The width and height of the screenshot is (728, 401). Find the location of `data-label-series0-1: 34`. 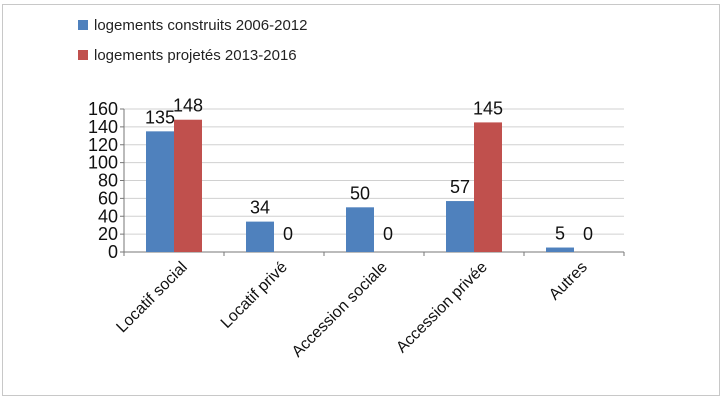

data-label-series0-1: 34 is located at coordinates (260, 208).